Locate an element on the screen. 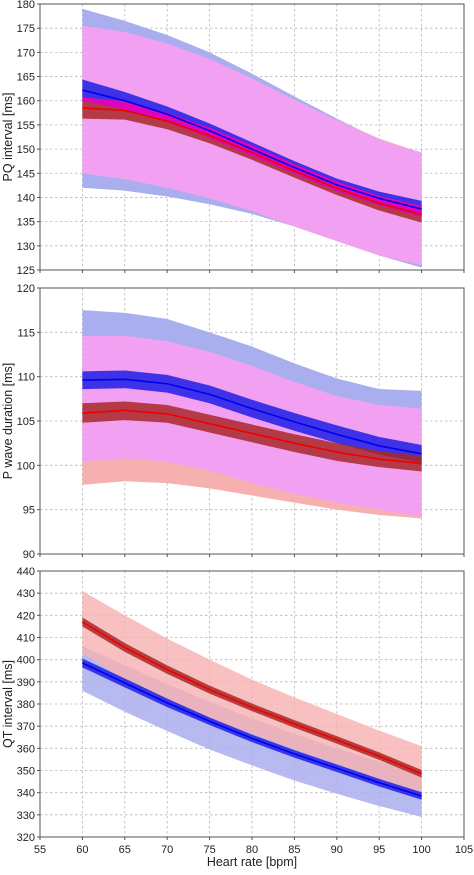 This screenshot has height=875, width=474. x-tick-label: 90 is located at coordinates (337, 850).